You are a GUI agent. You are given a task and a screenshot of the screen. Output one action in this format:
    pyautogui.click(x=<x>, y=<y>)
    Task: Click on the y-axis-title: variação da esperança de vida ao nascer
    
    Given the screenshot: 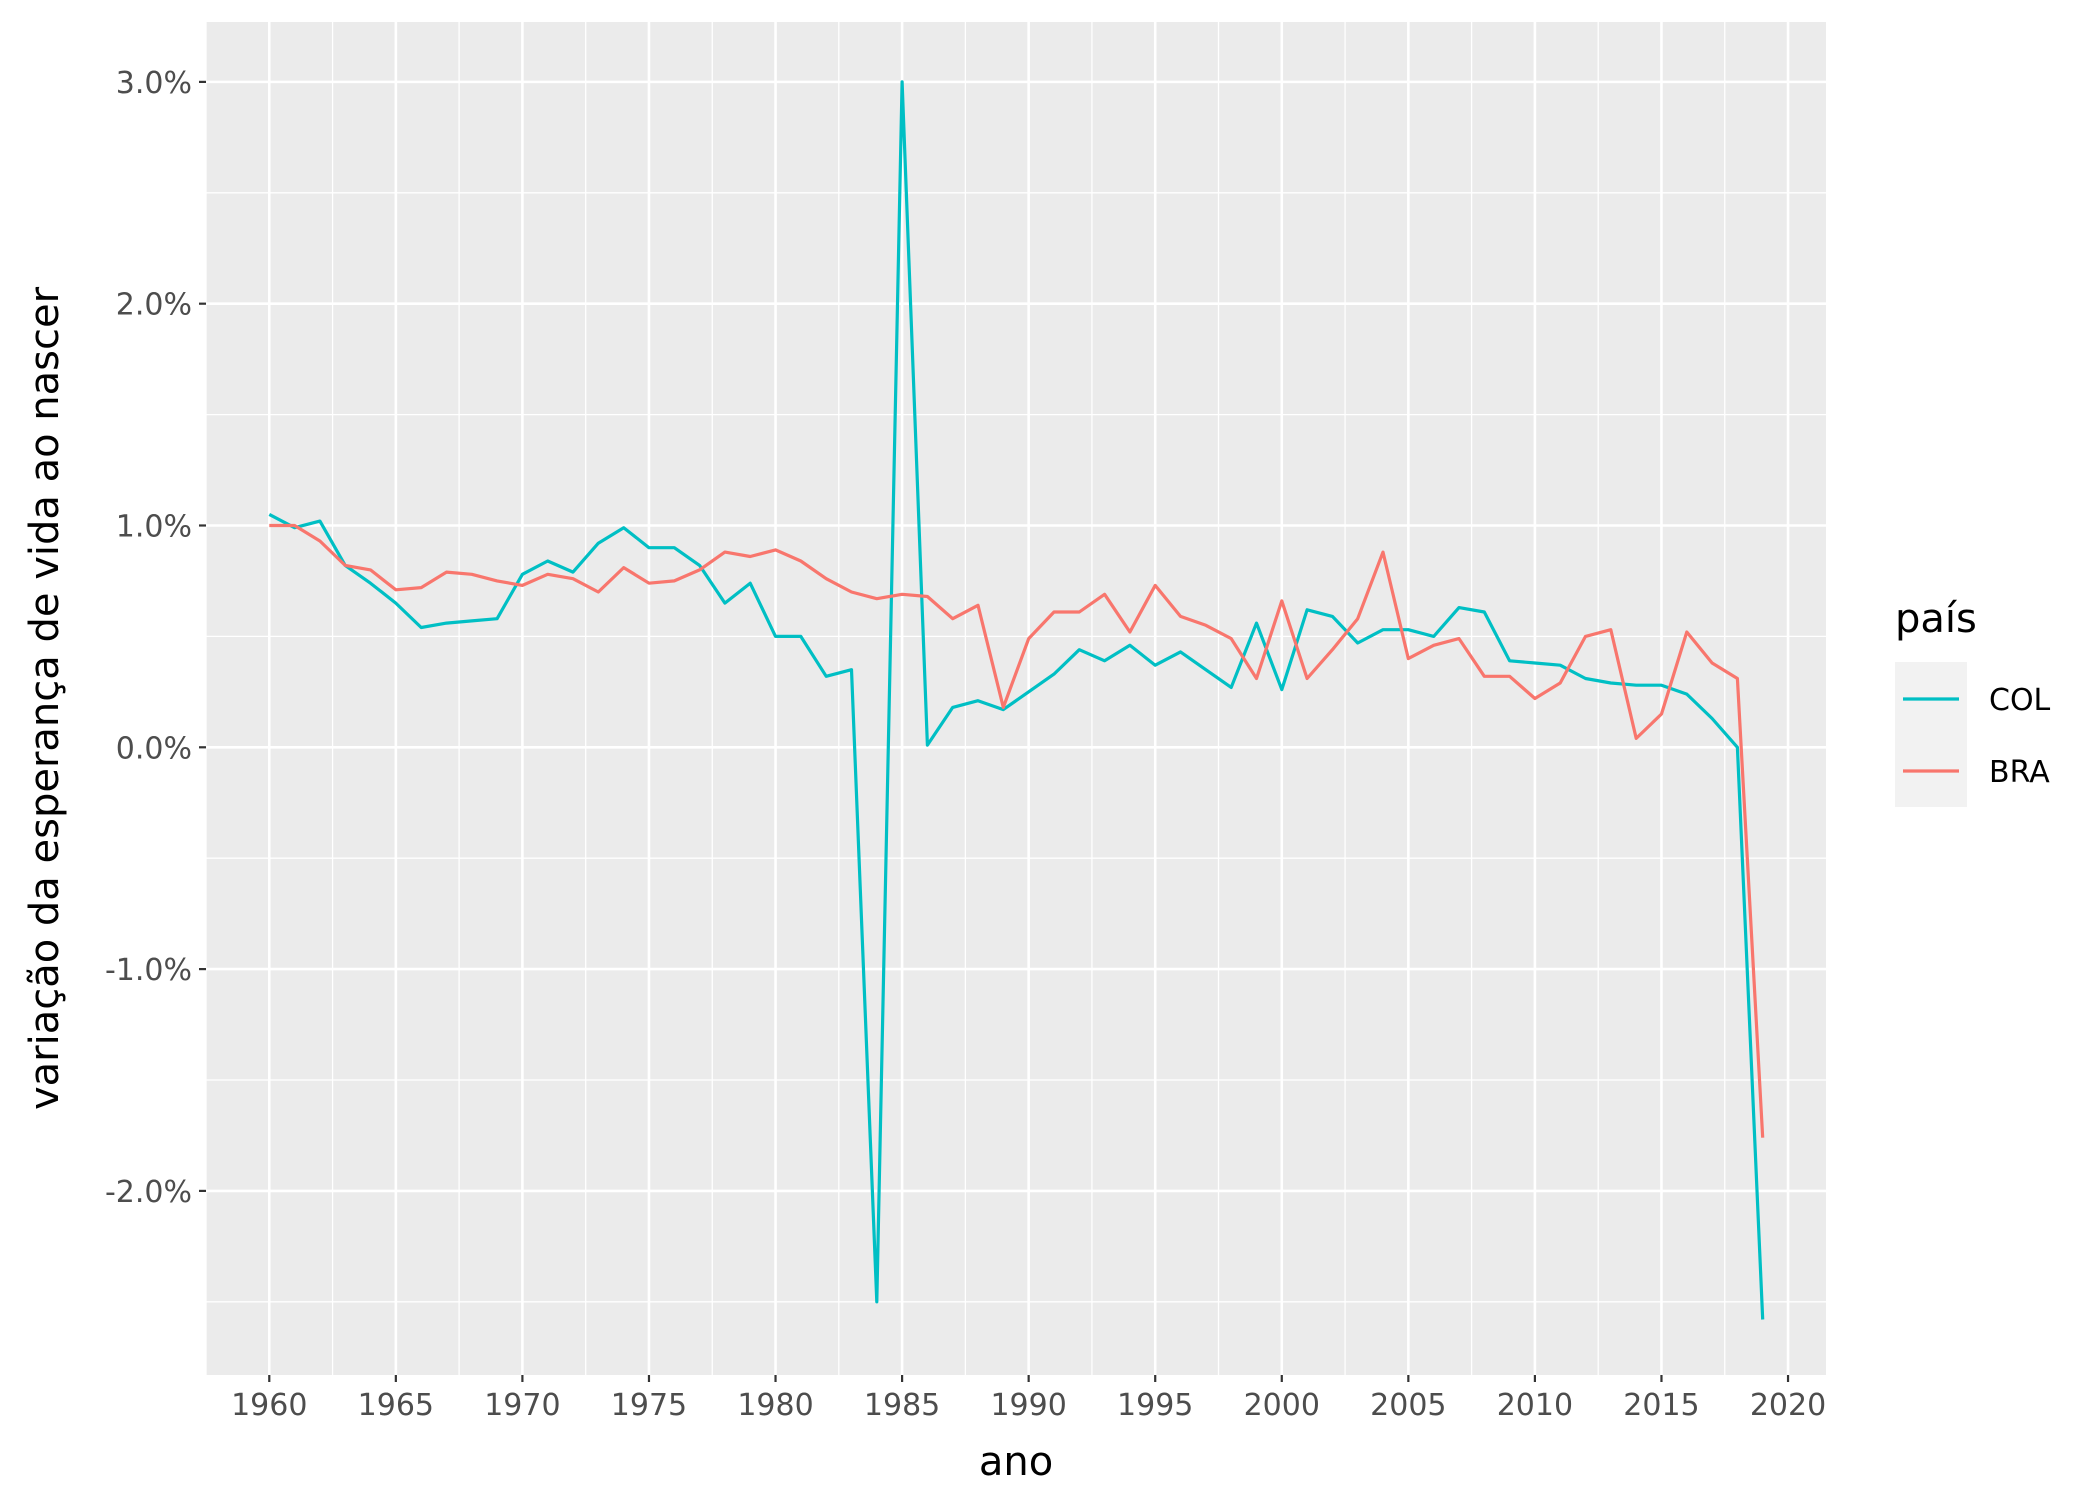 What is the action you would take?
    pyautogui.click(x=45, y=698)
    